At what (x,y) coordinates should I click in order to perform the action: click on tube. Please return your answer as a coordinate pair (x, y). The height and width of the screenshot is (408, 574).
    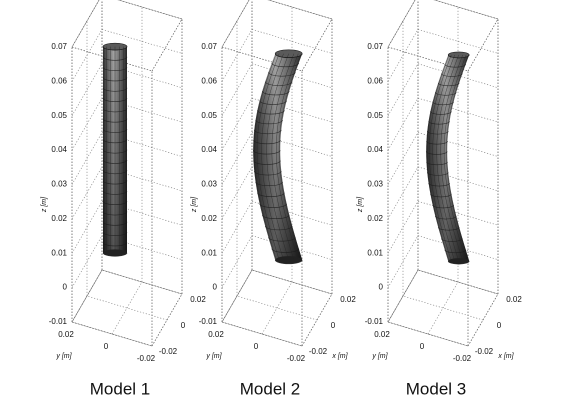
    Looking at the image, I should click on (447, 158).